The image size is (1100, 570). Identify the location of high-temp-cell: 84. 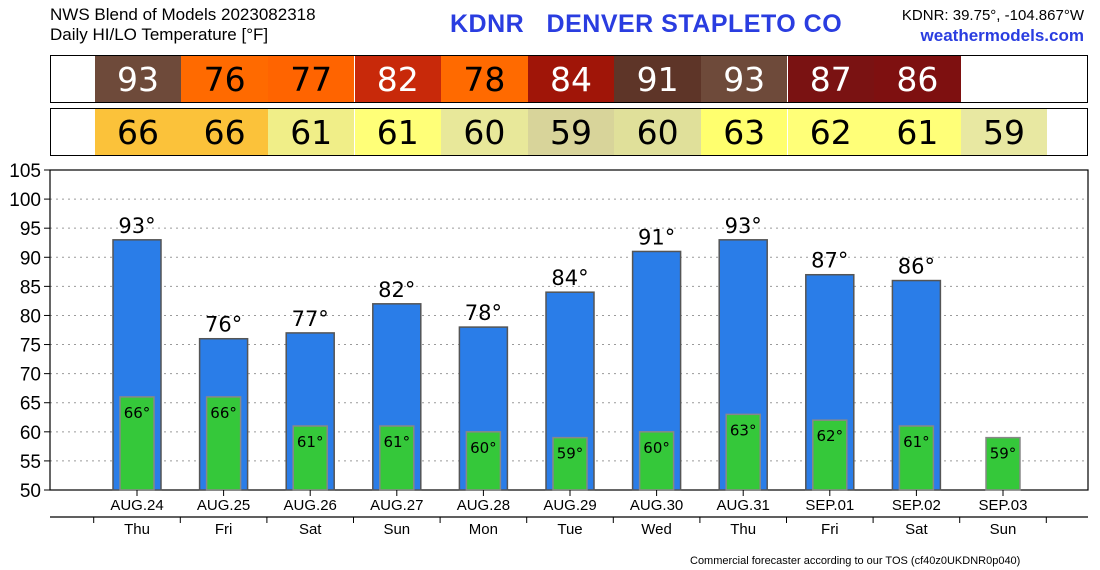
(571, 79).